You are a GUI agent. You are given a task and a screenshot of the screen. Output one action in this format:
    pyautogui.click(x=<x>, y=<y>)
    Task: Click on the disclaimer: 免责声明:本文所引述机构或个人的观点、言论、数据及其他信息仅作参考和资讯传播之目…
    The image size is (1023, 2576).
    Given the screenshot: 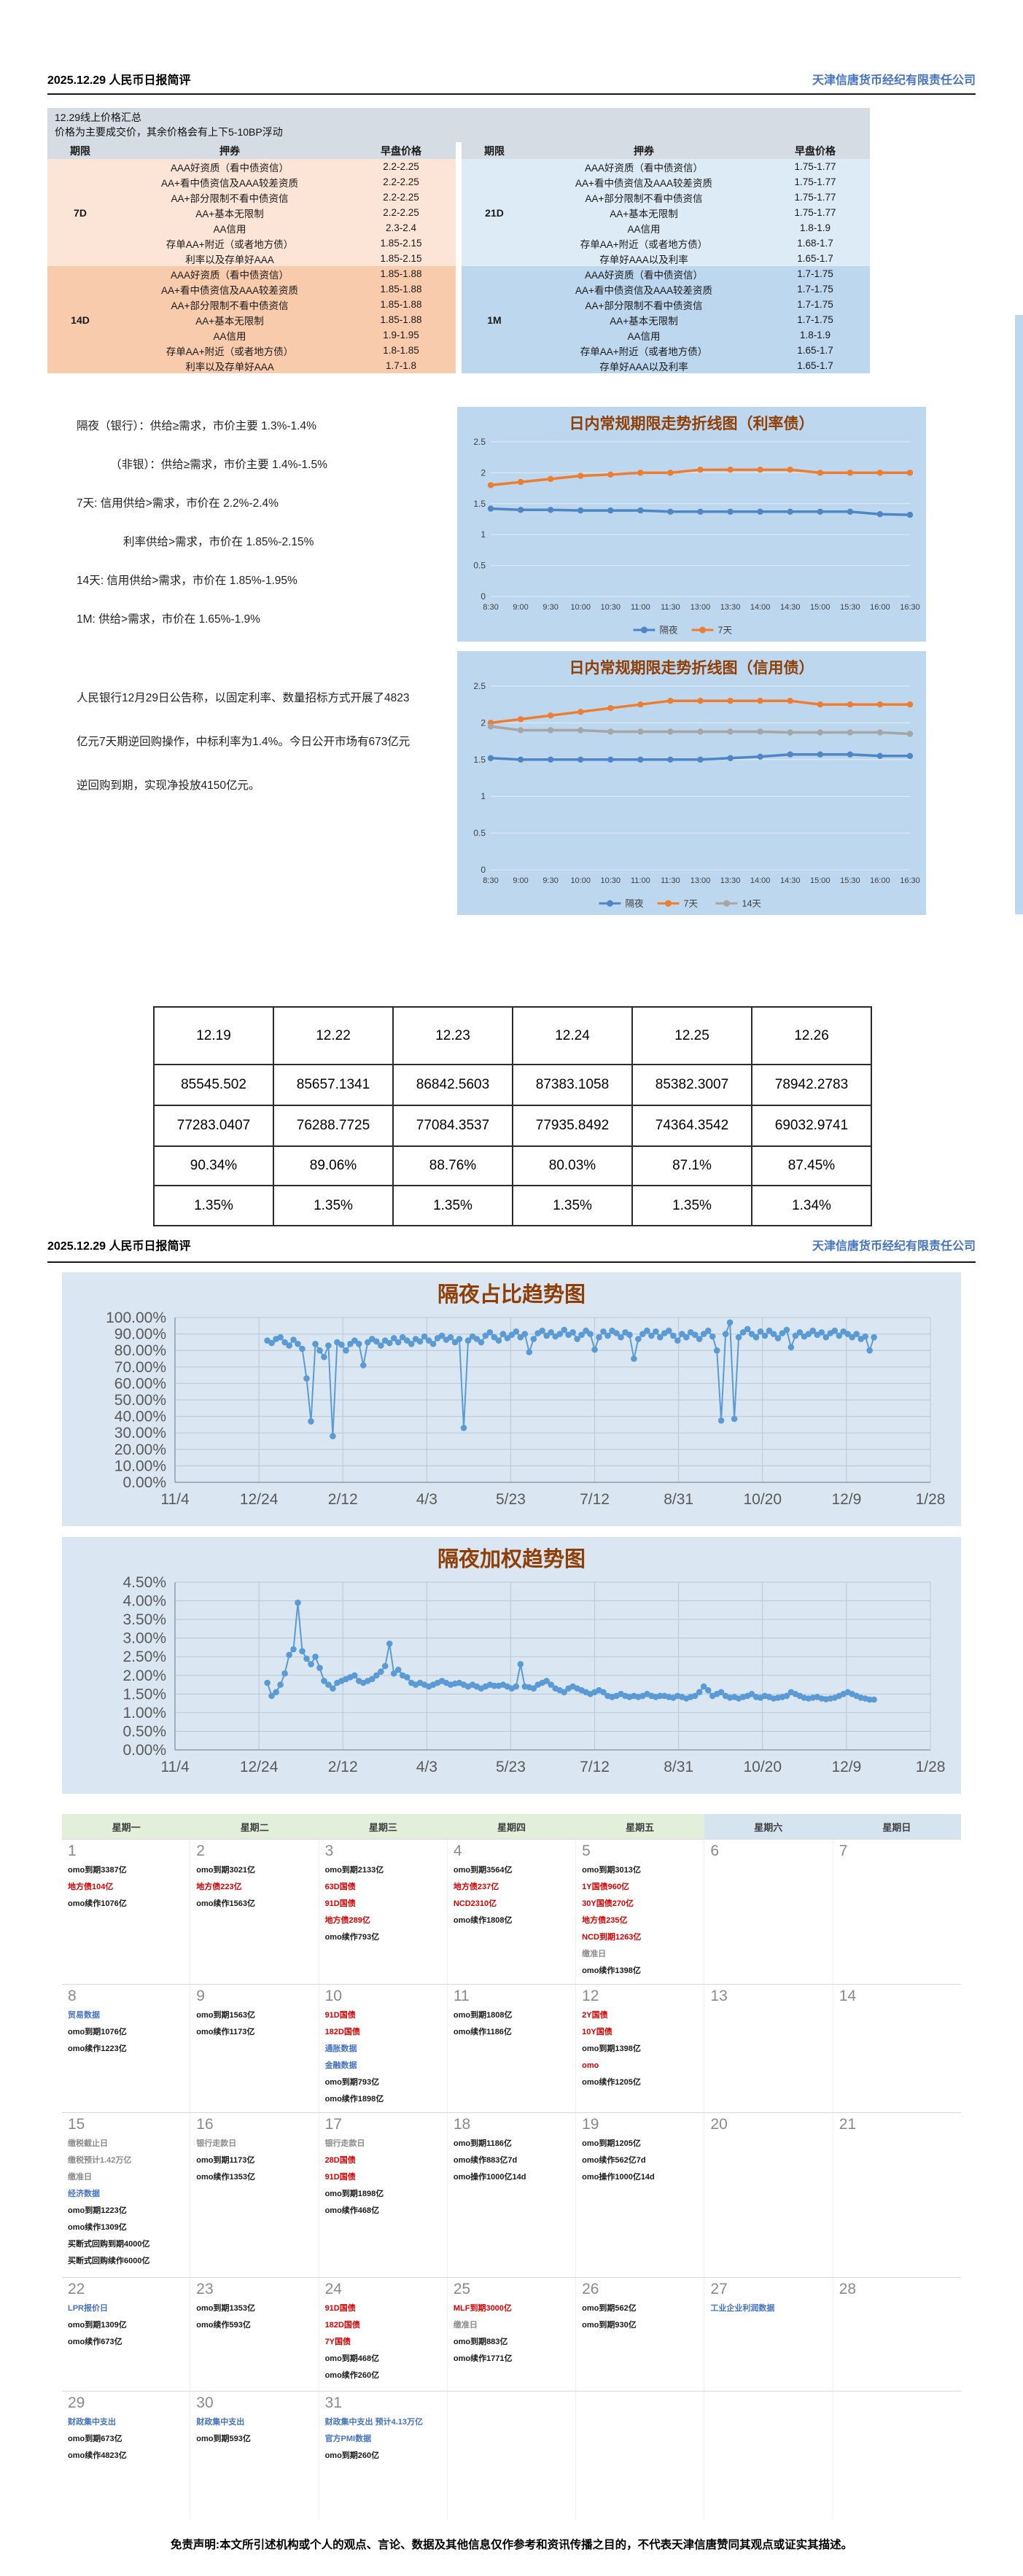 What is the action you would take?
    pyautogui.click(x=511, y=2545)
    